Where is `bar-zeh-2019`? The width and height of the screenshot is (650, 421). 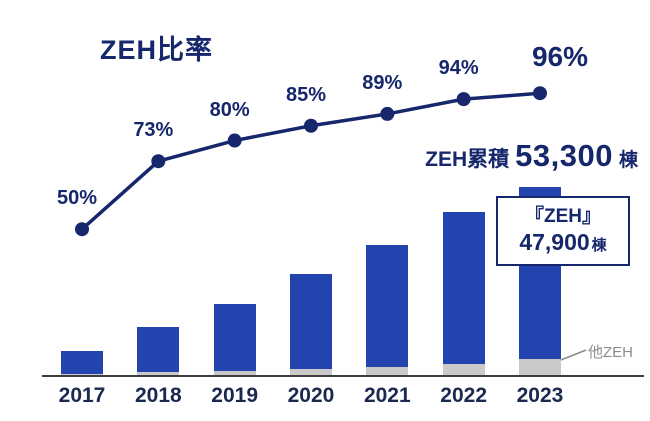
bar-zeh-2019 is located at coordinates (234, 337).